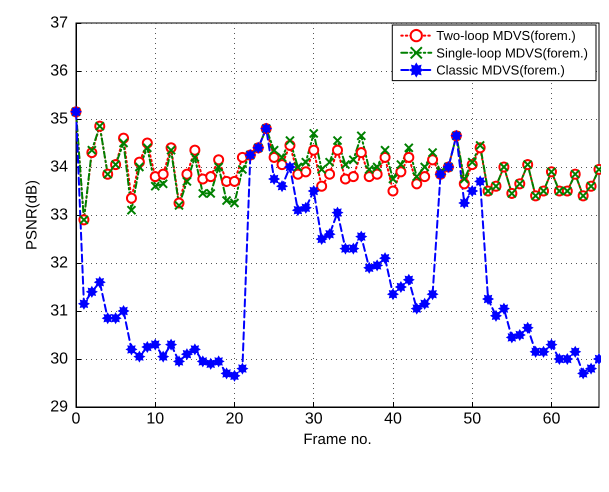 This screenshot has width=609, height=492. What do you see at coordinates (337, 439) in the screenshot?
I see `x-axis-title: Frame no.` at bounding box center [337, 439].